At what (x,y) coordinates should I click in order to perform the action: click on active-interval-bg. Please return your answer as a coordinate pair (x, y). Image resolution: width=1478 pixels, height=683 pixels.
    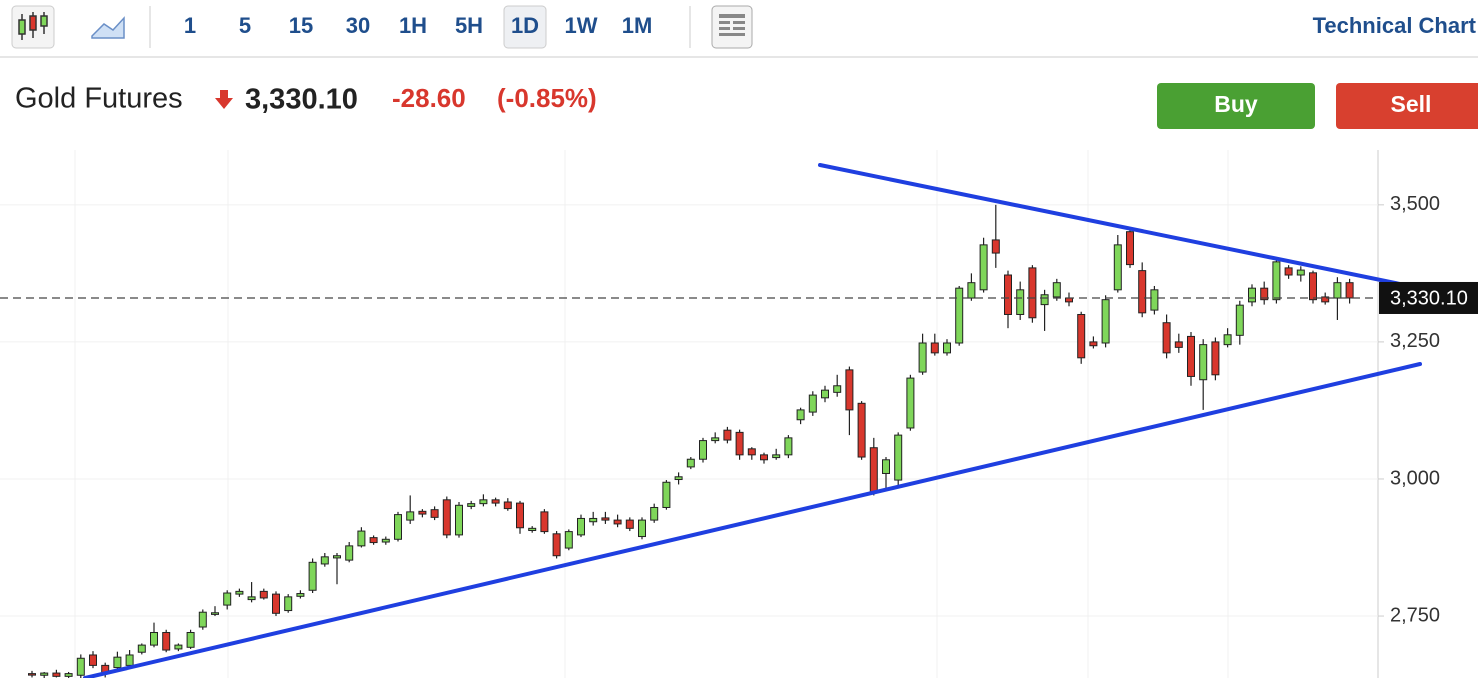
    Looking at the image, I should click on (525, 27).